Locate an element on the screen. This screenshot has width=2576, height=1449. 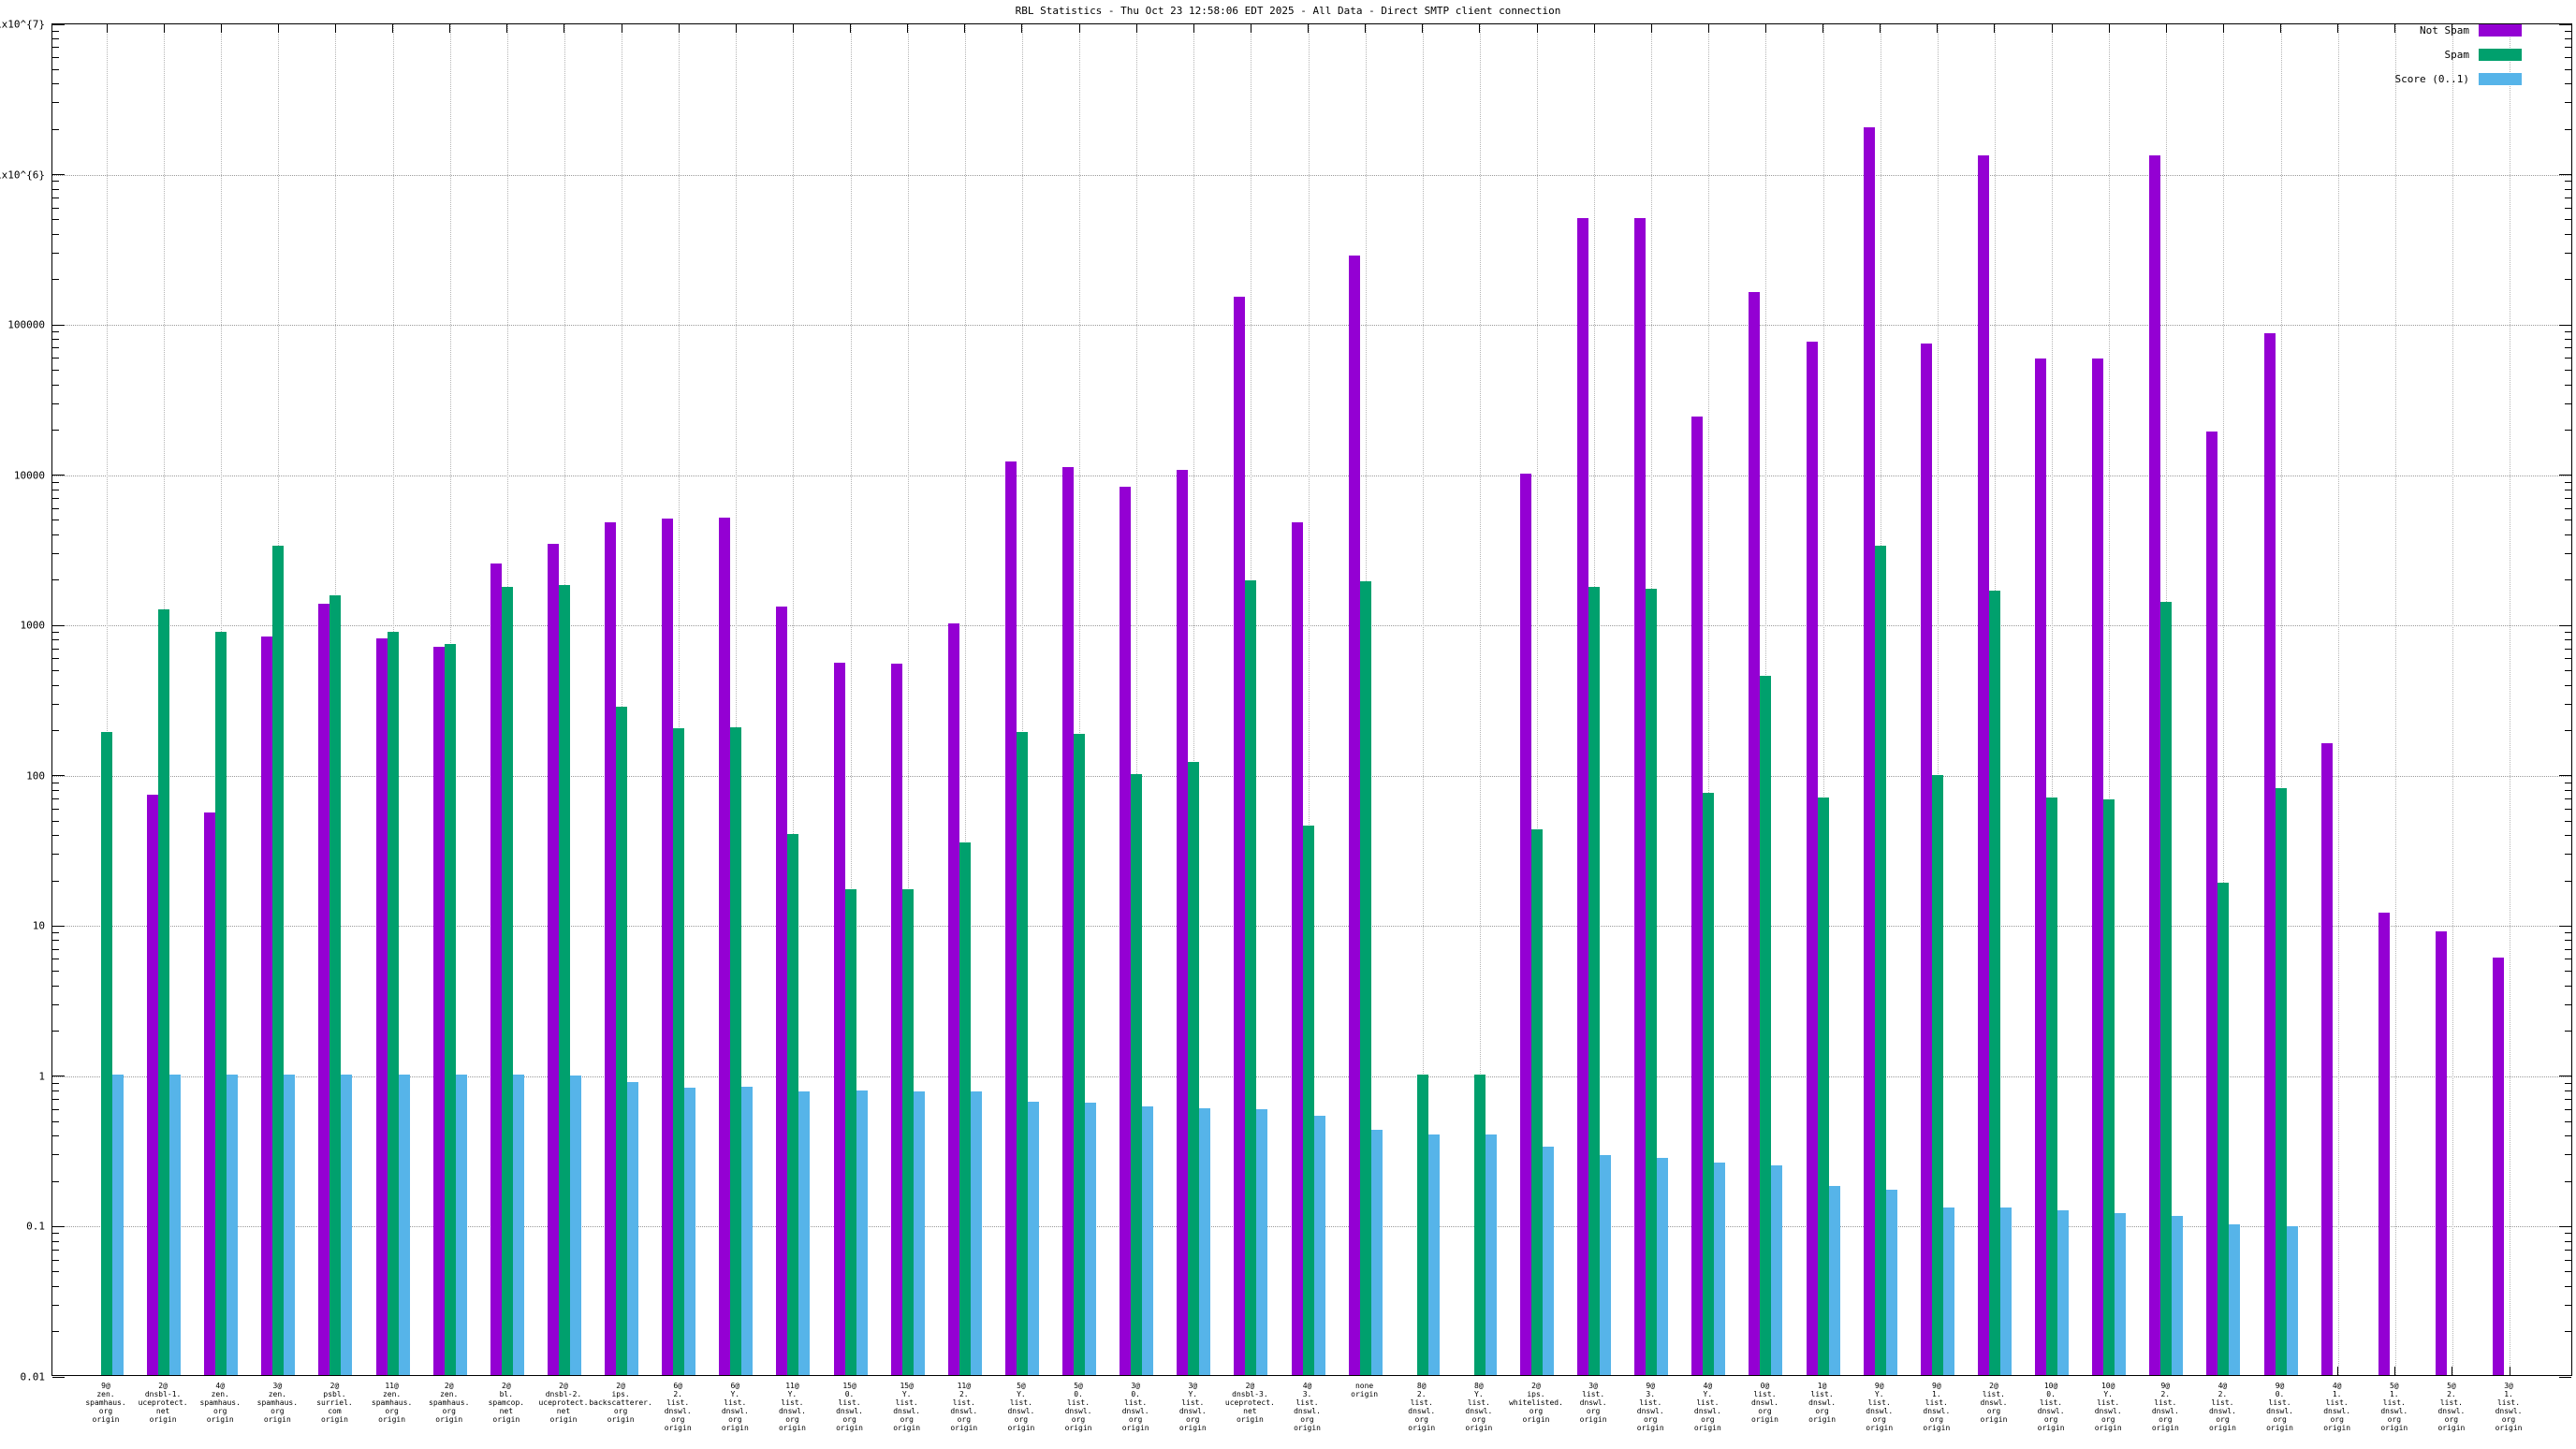
x-tick-label: 11@ zen. spamhaus. org origin is located at coordinates (392, 1403).